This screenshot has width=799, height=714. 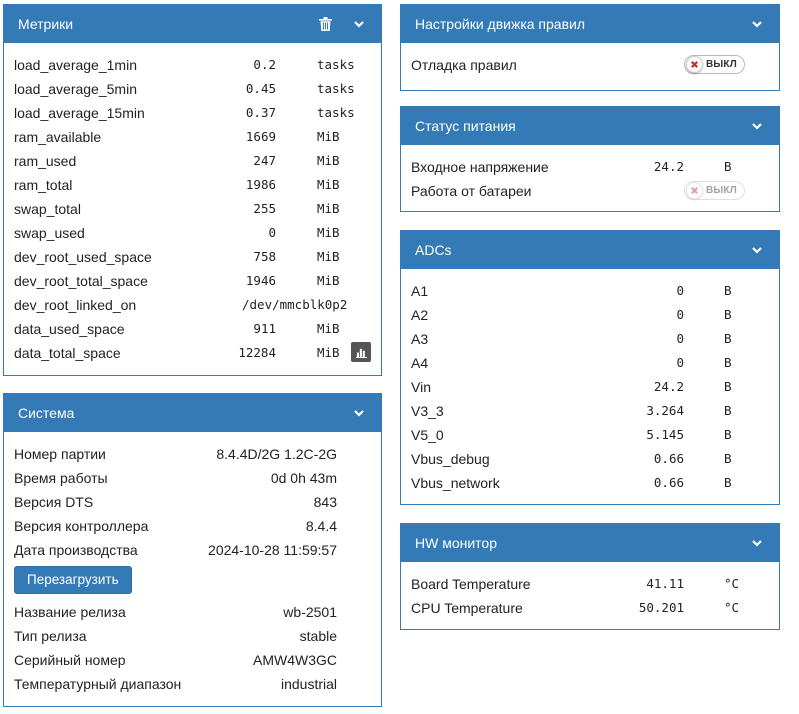 I want to click on chart-button, so click(x=361, y=352).